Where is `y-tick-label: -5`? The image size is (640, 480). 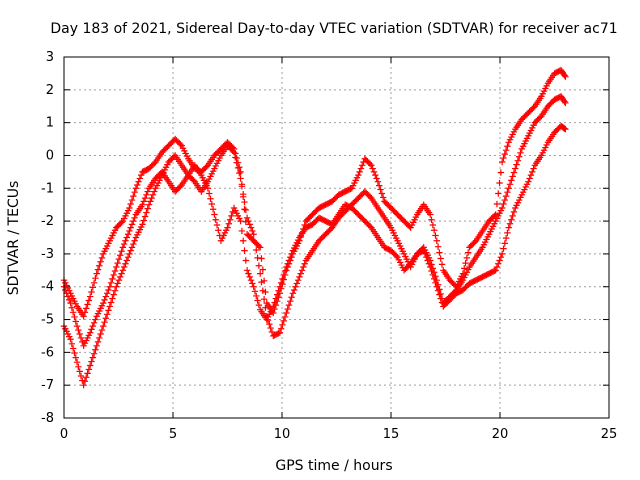 y-tick-label: -5 is located at coordinates (47, 320).